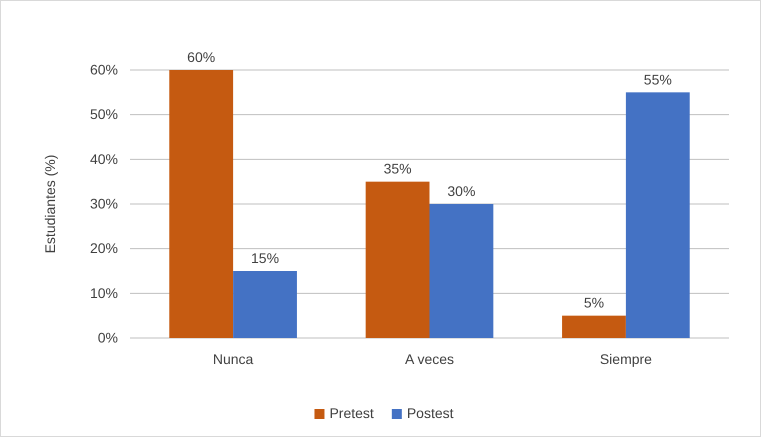 The image size is (769, 438). Describe the element at coordinates (104, 158) in the screenshot. I see `y-tick-label: 40%` at that location.